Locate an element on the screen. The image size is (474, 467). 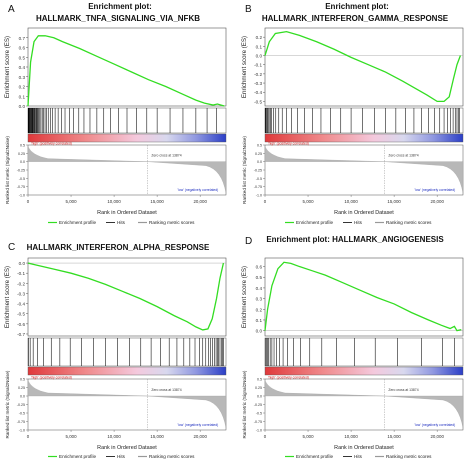
y-tick-label: -0.5 is located at coordinates (21, 314).